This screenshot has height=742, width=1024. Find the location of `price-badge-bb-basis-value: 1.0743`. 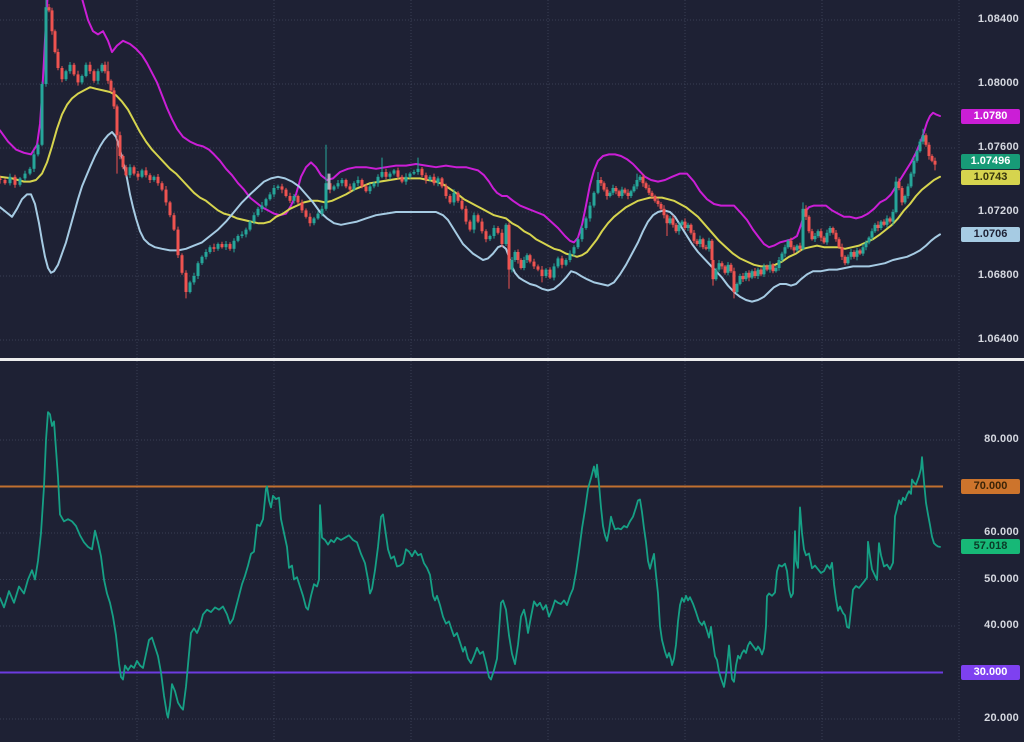

price-badge-bb-basis-value: 1.0743 is located at coordinates (990, 177).